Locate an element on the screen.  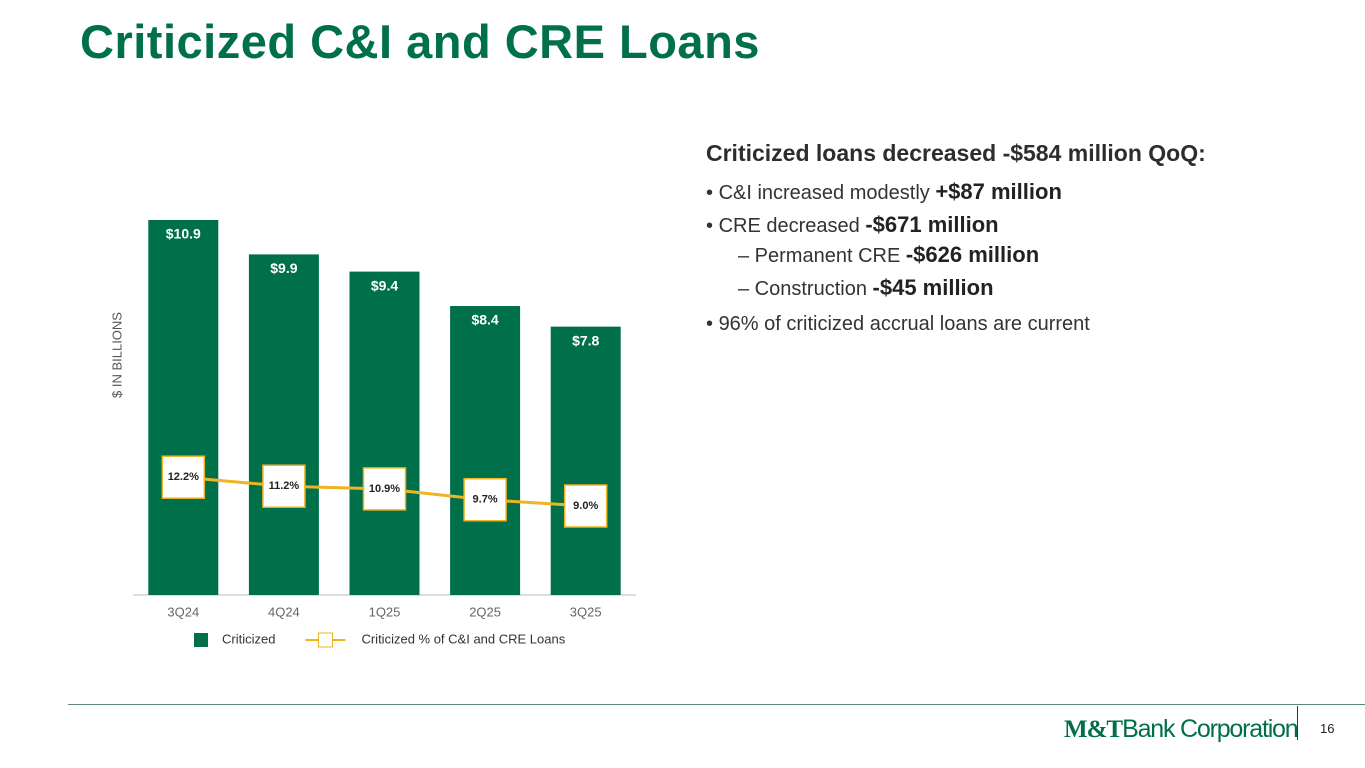
logo-name: Bank Corporation is located at coordinates (1210, 729).